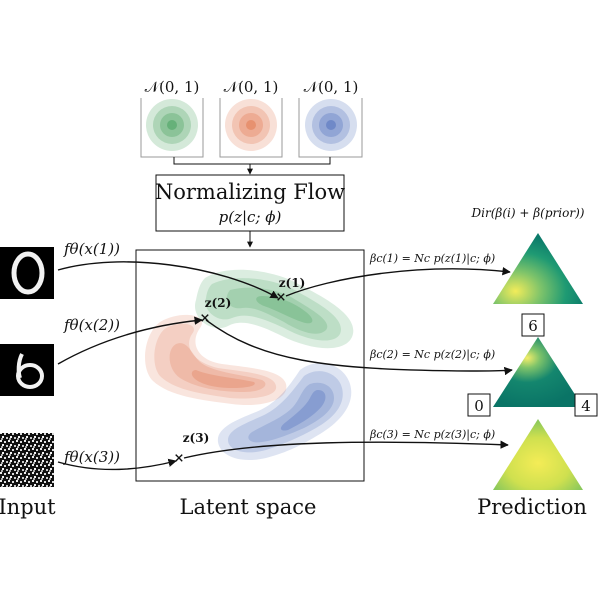 The width and height of the screenshot is (600, 600). What do you see at coordinates (216, 360) in the screenshot?
I see `orange-density` at bounding box center [216, 360].